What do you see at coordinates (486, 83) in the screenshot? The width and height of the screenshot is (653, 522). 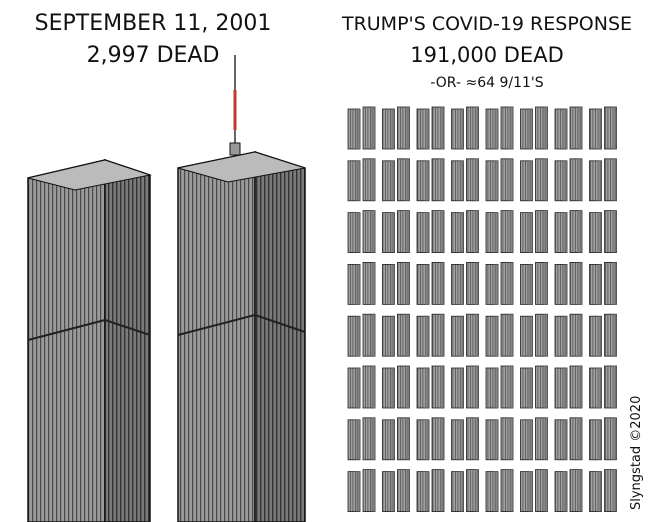 I see `right-note: -OR- ≈64 9/11'S` at bounding box center [486, 83].